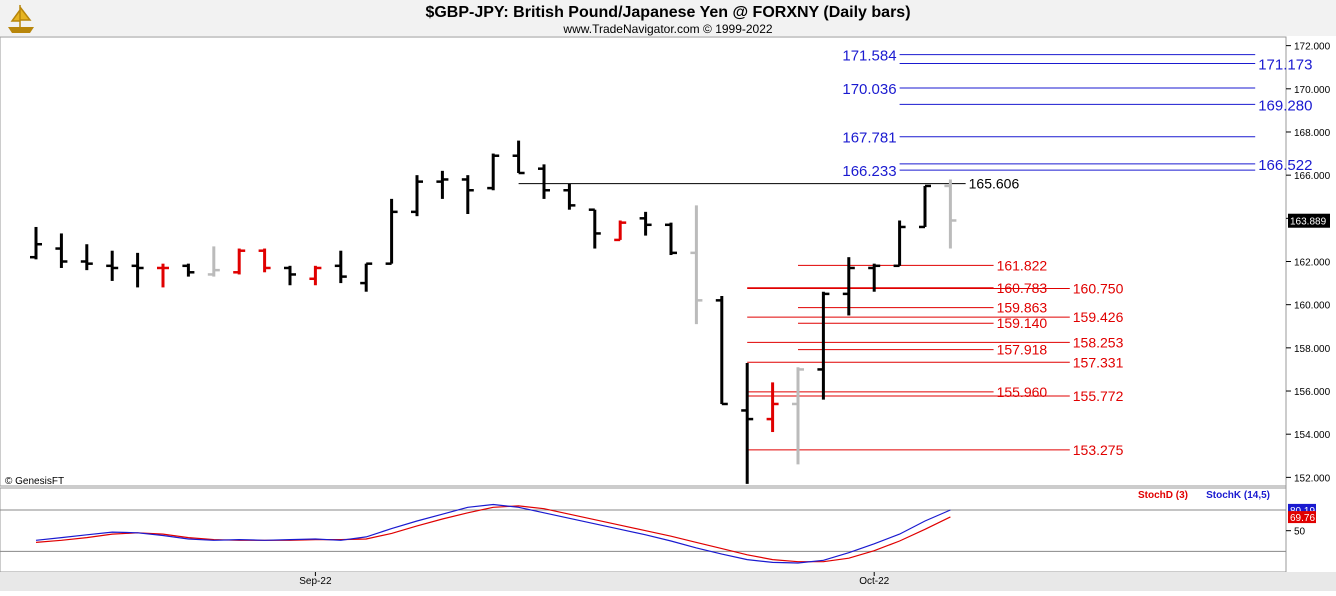 The height and width of the screenshot is (596, 1336). I want to click on y-tick-label: 152.000, so click(1312, 478).